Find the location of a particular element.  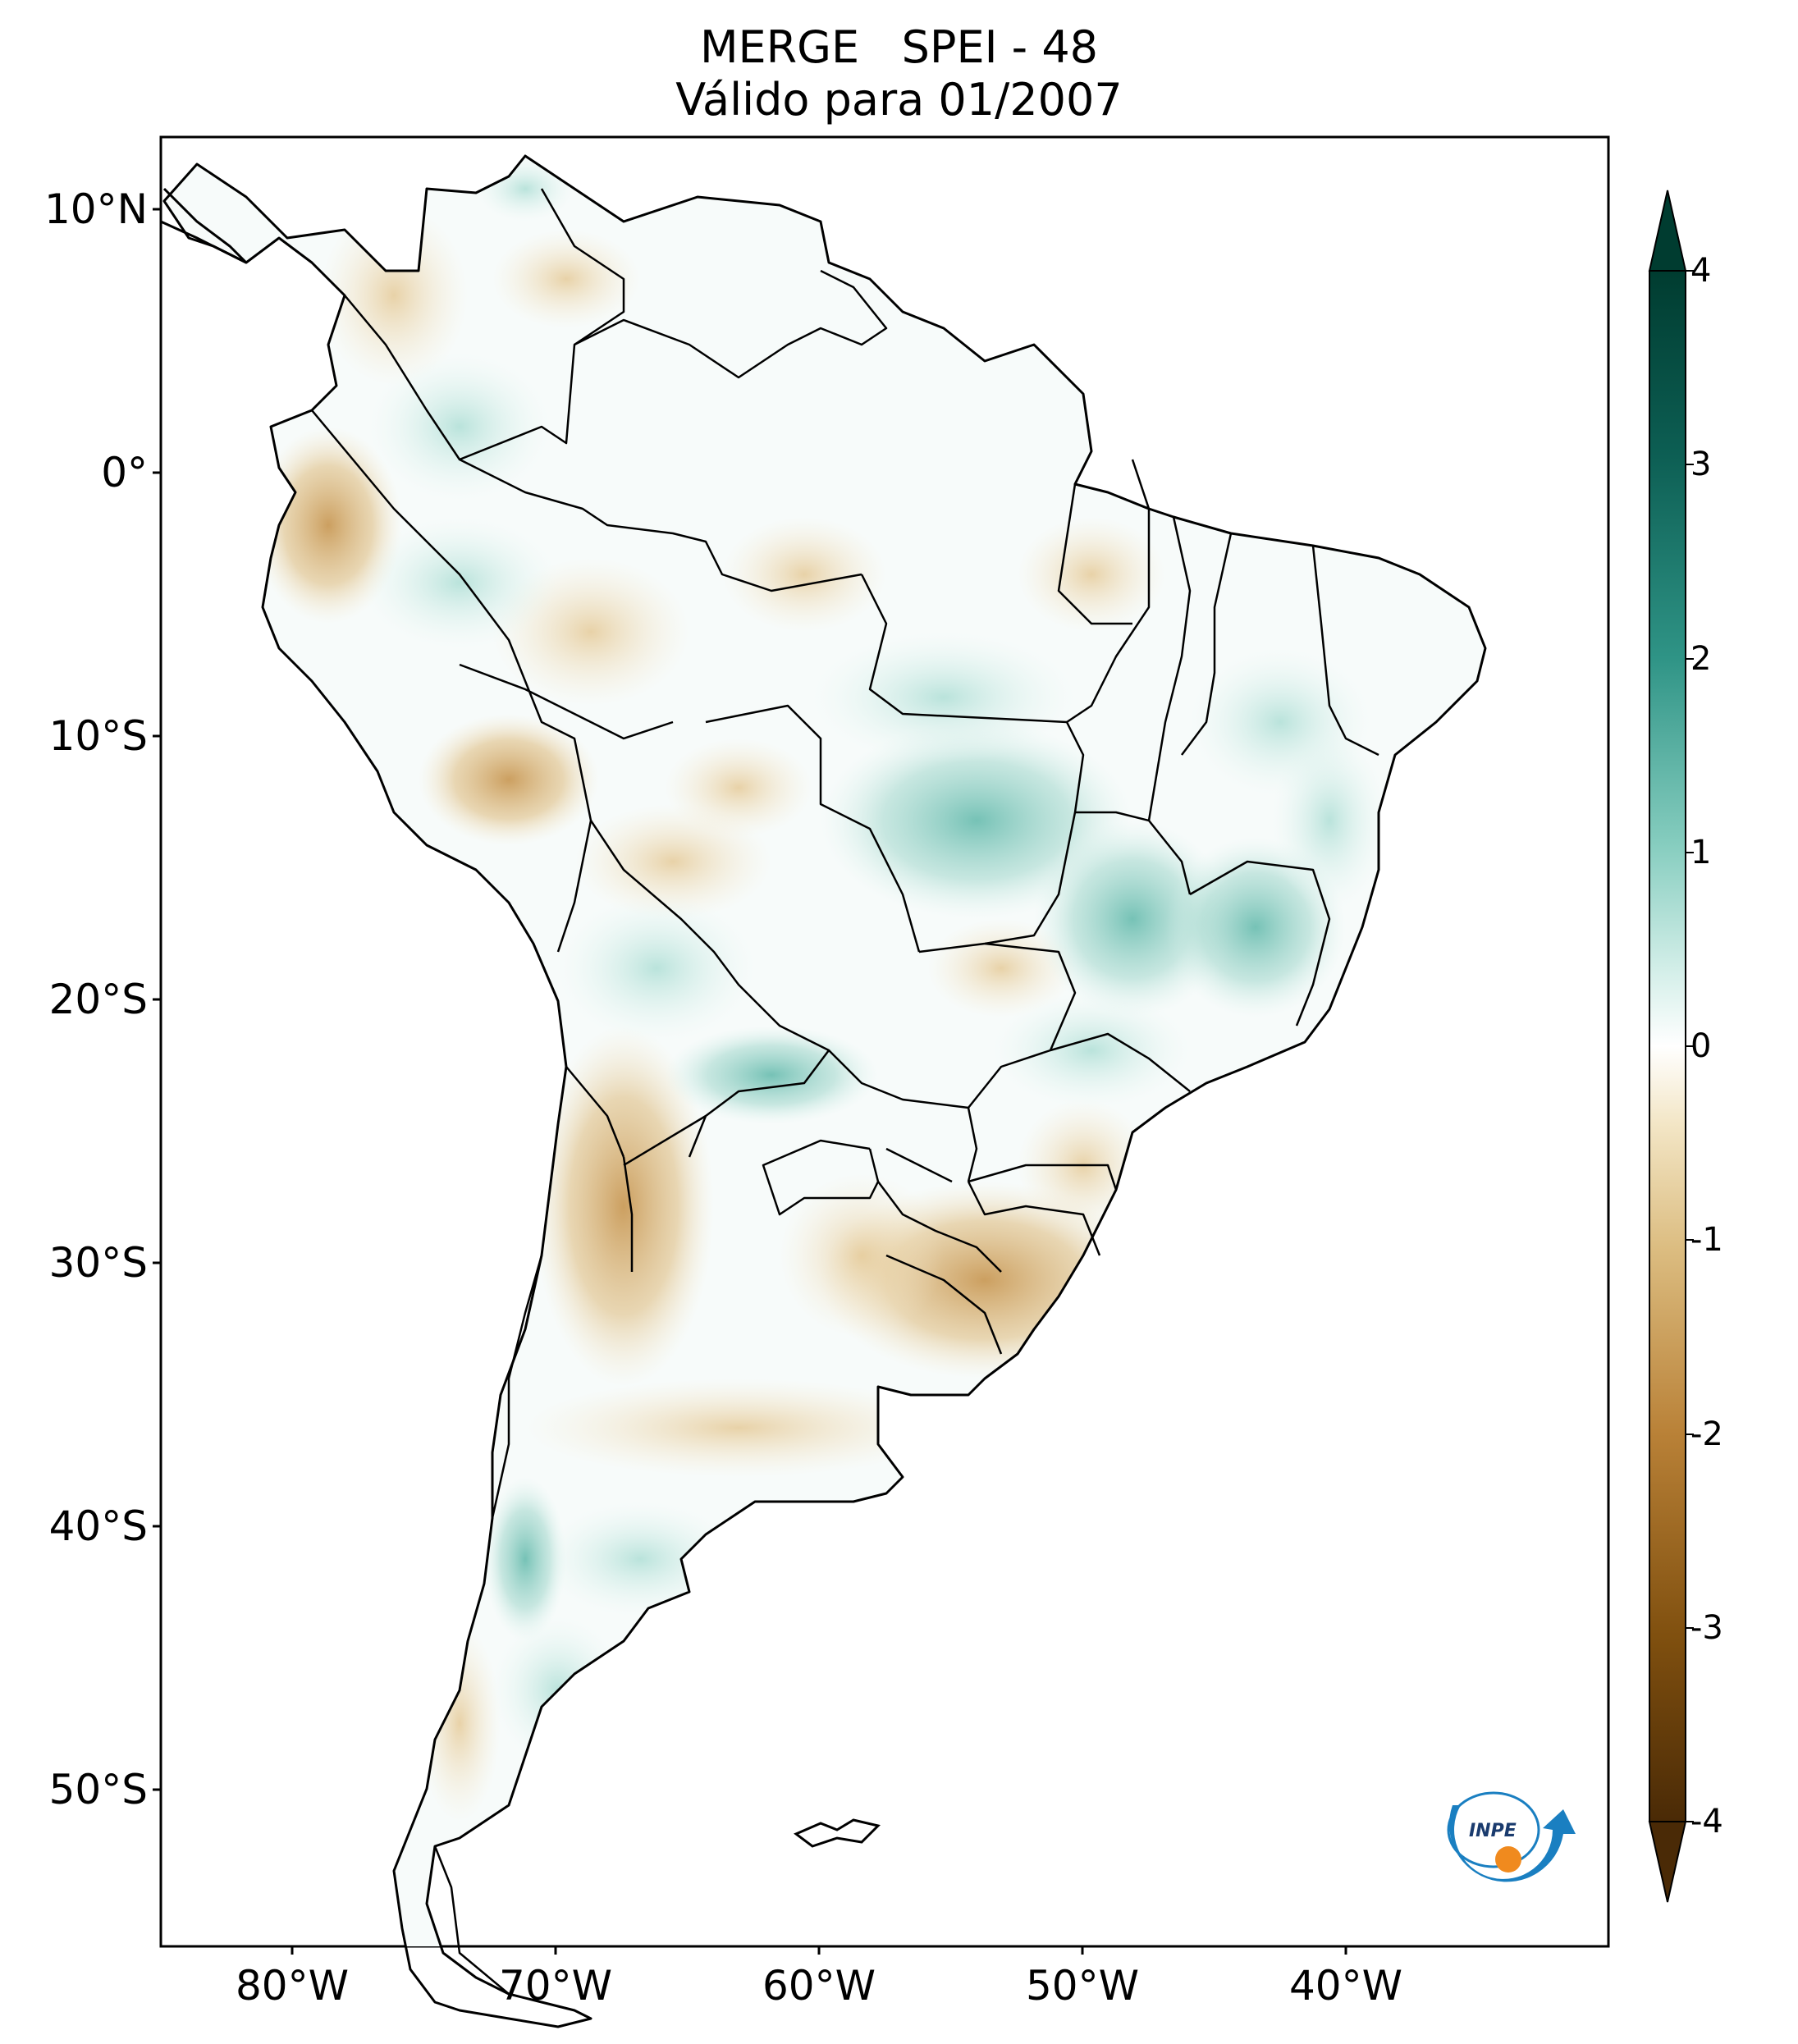

colorbar-tick-4: 4 is located at coordinates (1701, 271).